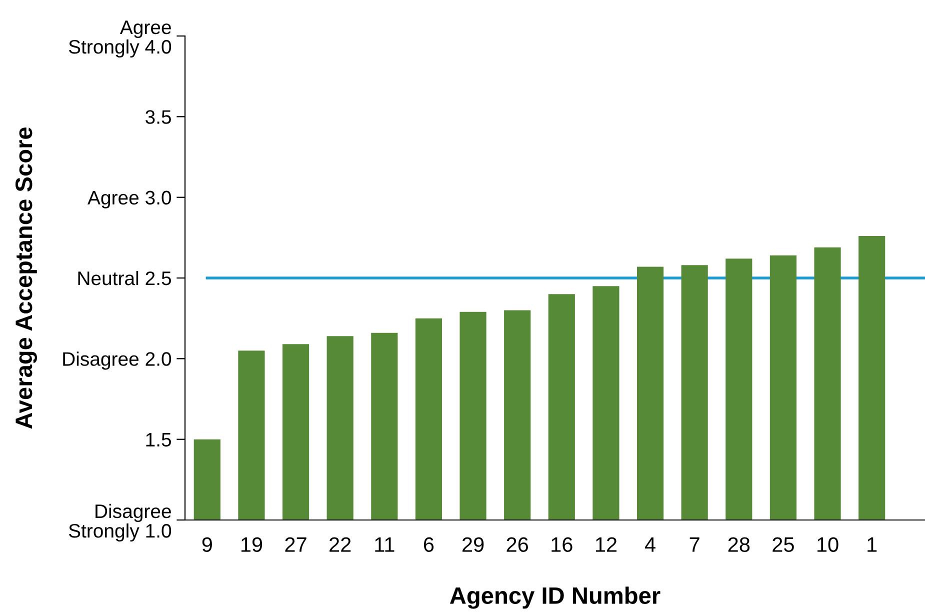 The height and width of the screenshot is (612, 925). I want to click on x-tick-label: 7, so click(695, 544).